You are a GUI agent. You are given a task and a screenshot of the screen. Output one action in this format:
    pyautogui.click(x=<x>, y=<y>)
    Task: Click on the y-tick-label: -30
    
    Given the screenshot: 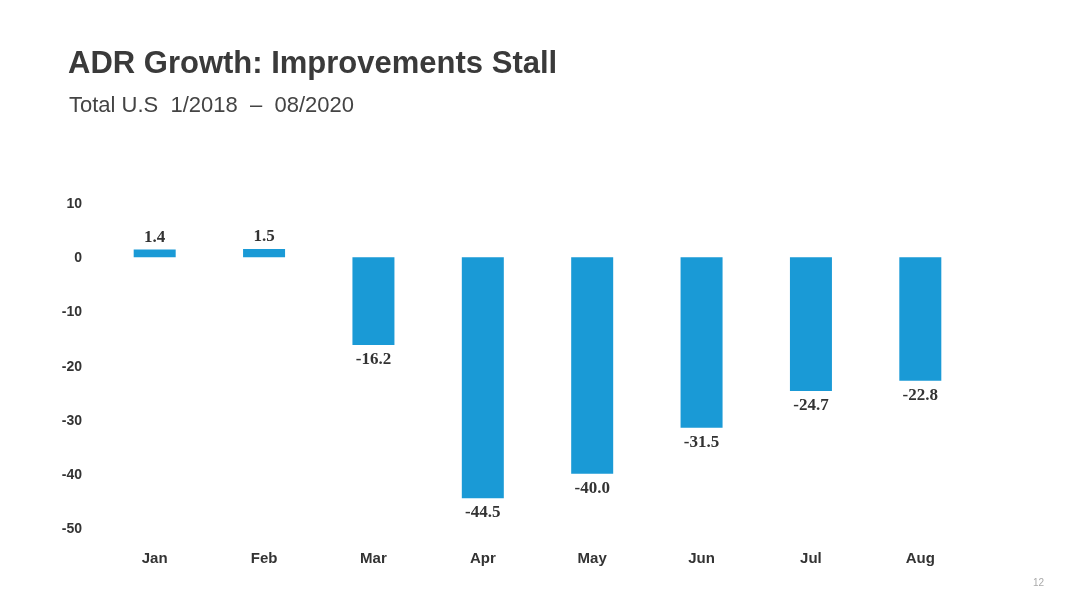 What is the action you would take?
    pyautogui.click(x=72, y=419)
    